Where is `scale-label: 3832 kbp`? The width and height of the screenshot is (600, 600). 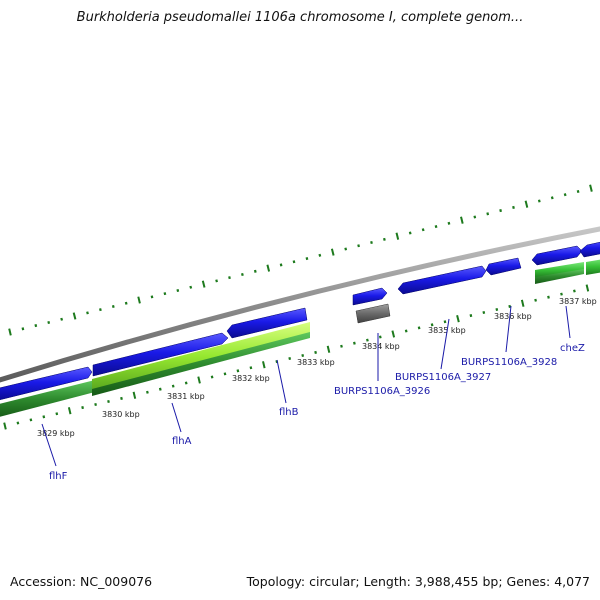 scale-label: 3832 kbp is located at coordinates (251, 378).